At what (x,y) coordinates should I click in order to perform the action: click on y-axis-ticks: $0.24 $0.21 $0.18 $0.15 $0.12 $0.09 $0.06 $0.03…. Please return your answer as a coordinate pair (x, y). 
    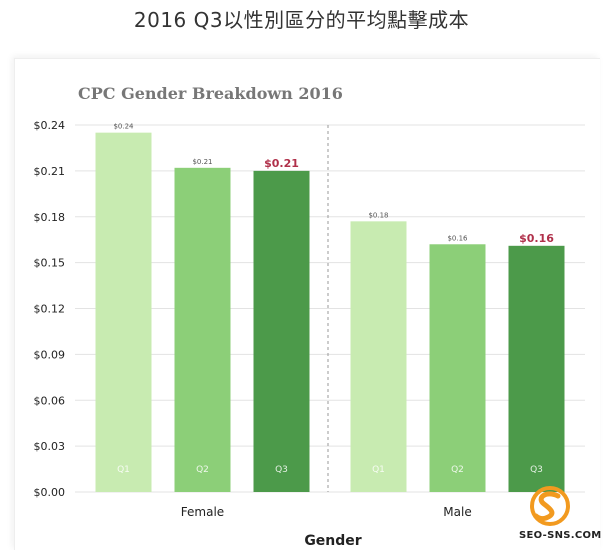
    Looking at the image, I should click on (50, 309).